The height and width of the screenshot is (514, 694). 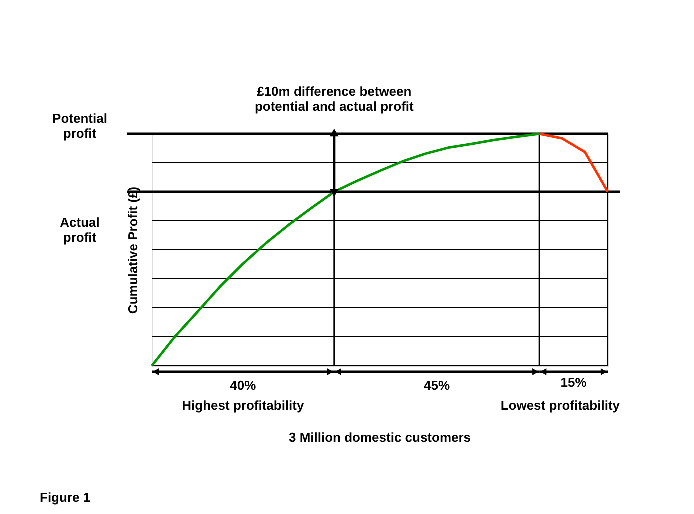 What do you see at coordinates (80, 230) in the screenshot?
I see `ref-line-label: Actual profit` at bounding box center [80, 230].